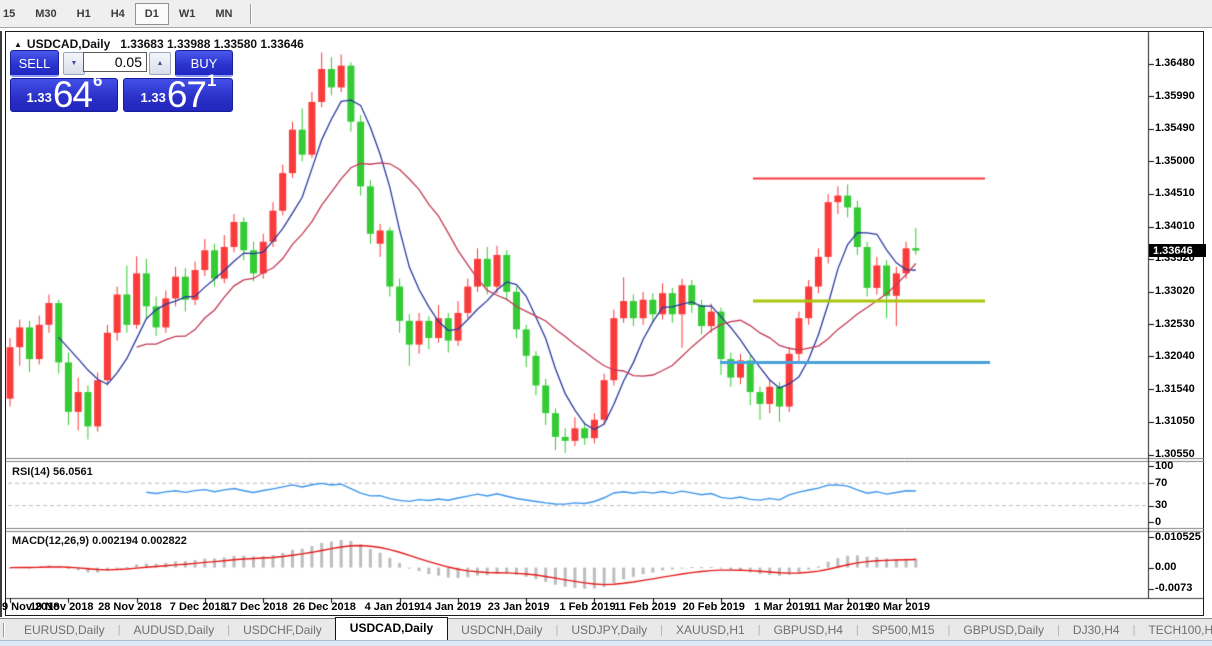  Describe the element at coordinates (518, 607) in the screenshot. I see `date-tick-label: 23 Jan 2019` at that location.